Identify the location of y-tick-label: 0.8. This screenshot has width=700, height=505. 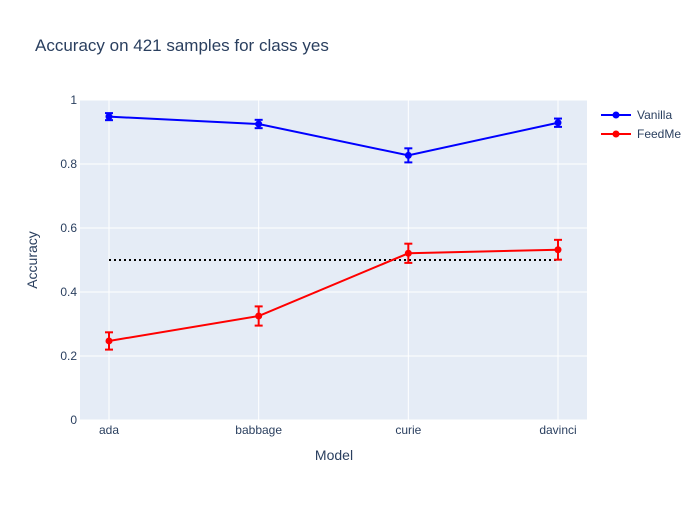
(68, 164).